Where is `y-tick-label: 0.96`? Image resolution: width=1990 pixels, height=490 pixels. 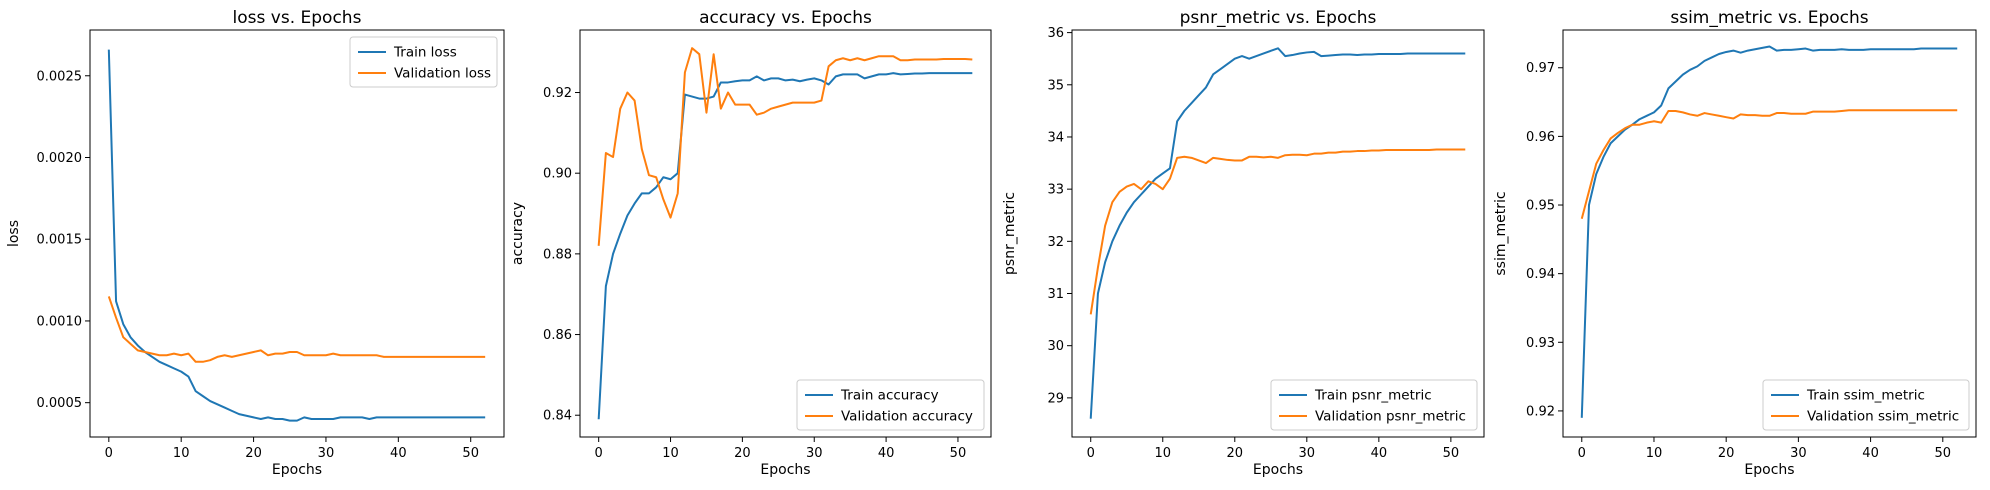 y-tick-label: 0.96 is located at coordinates (1540, 137).